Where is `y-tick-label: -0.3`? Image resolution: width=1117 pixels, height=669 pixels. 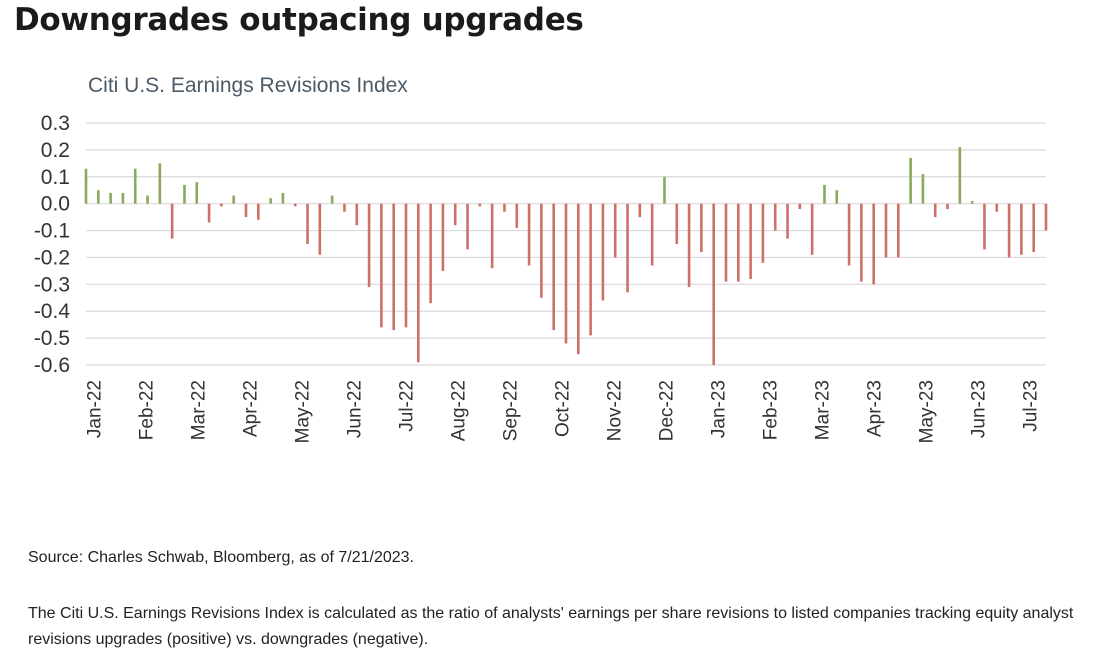 y-tick-label: -0.3 is located at coordinates (52, 284).